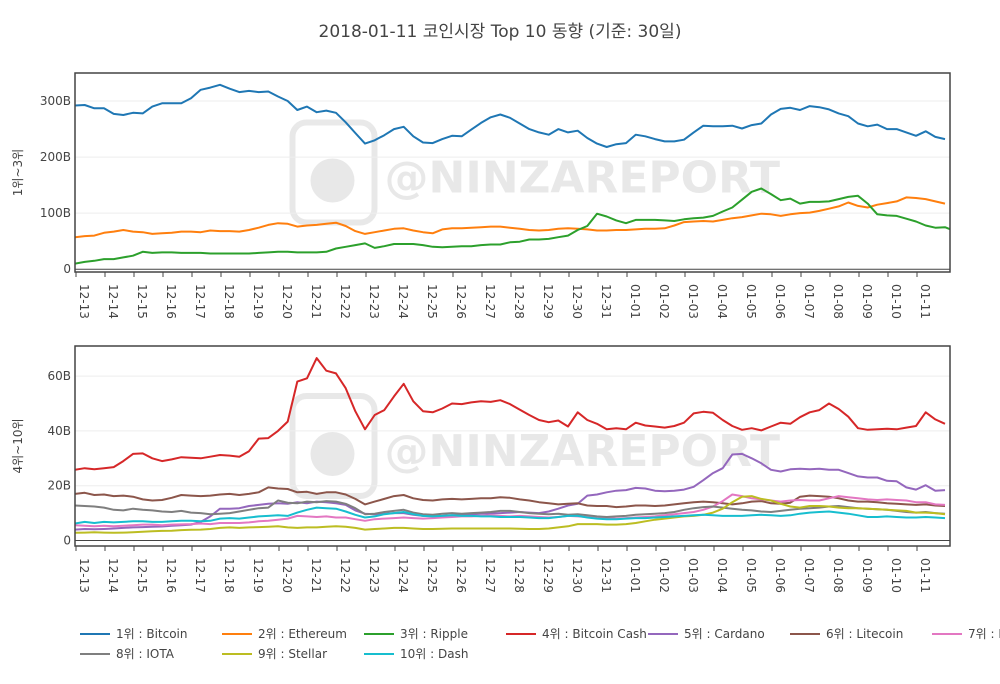 This screenshot has width=1000, height=684. What do you see at coordinates (59, 431) in the screenshot?
I see `y-tick-label: 40B` at bounding box center [59, 431].